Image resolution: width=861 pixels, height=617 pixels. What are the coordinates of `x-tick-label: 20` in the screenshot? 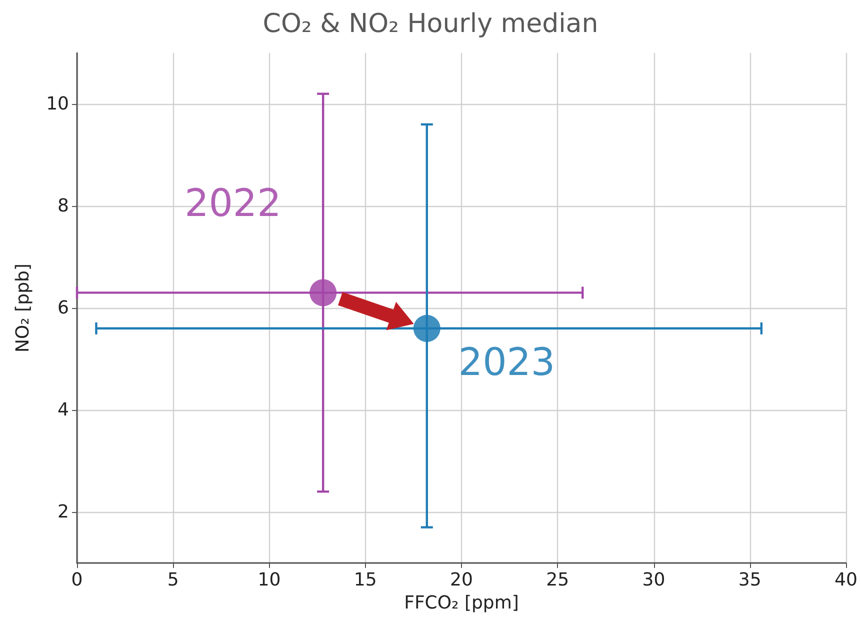 It's located at (461, 580).